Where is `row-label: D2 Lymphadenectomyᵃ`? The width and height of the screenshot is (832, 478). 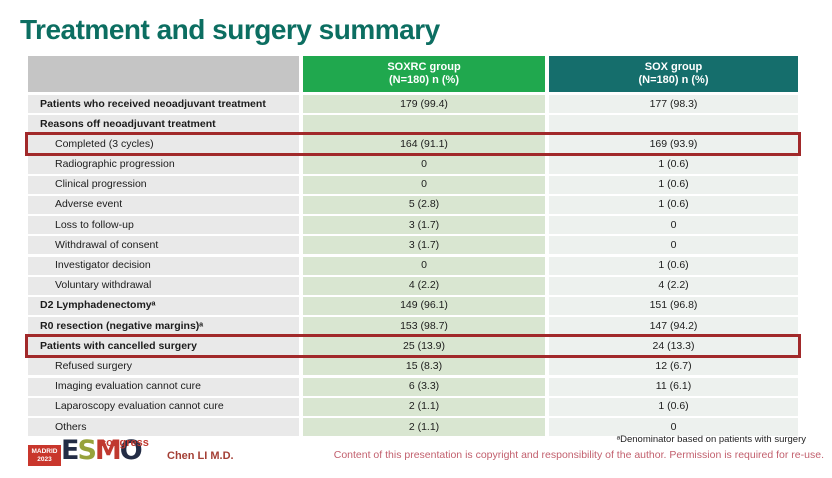 row-label: D2 Lymphadenectomyᵃ is located at coordinates (163, 305).